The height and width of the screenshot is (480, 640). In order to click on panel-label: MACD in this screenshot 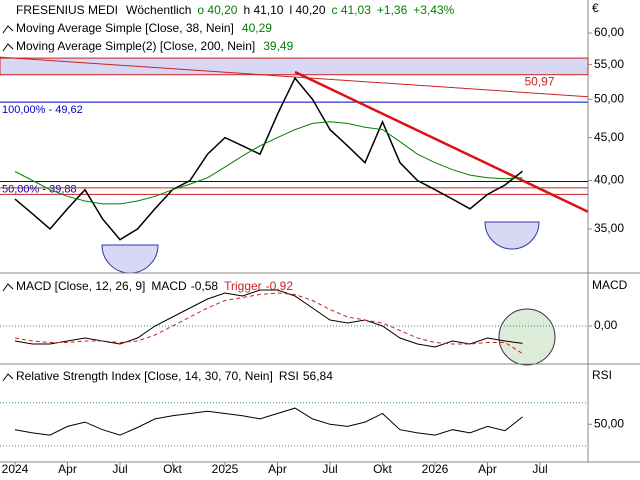, I will do `click(610, 285)`.